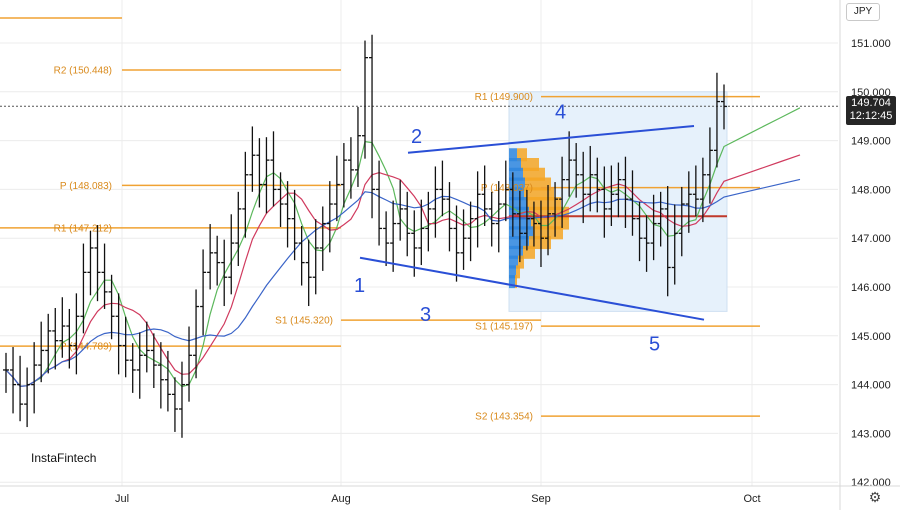 The image size is (900, 510). Describe the element at coordinates (871, 337) in the screenshot. I see `y-tick-label: 145.000` at that location.